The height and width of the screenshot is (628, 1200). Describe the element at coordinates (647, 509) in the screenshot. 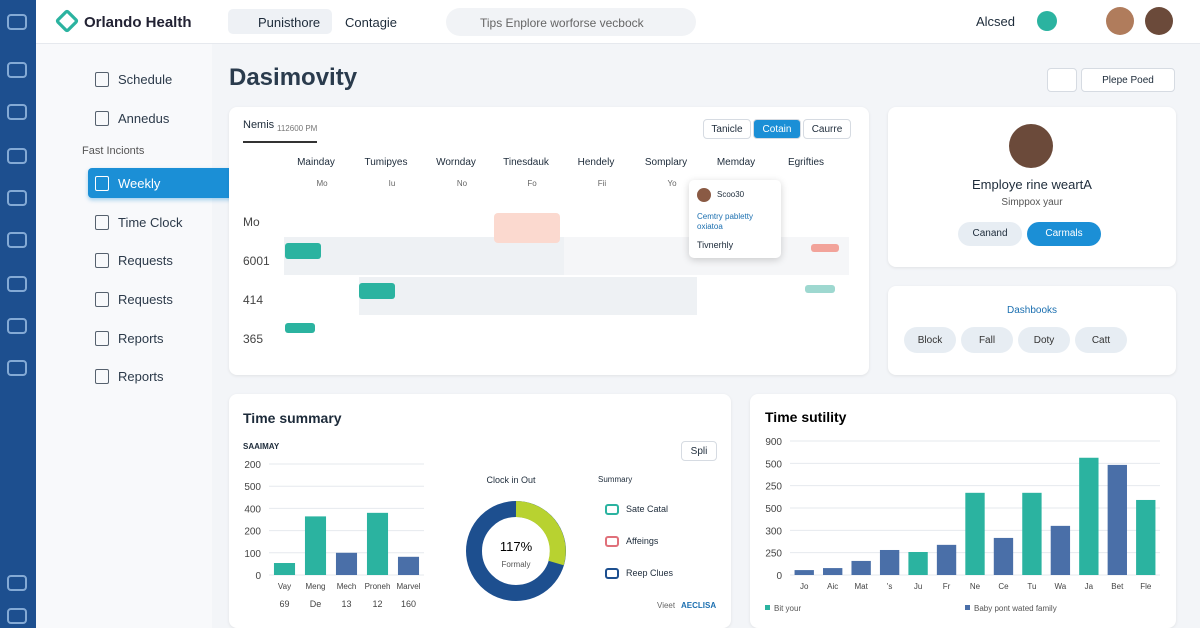

I see `list-item: Sate Catal` at that location.